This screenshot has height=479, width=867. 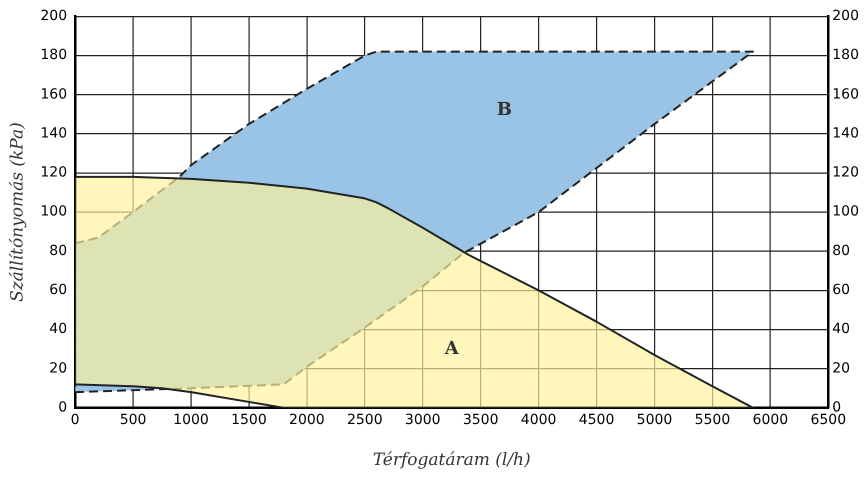 I want to click on y-tick-label: 120, so click(x=54, y=172).